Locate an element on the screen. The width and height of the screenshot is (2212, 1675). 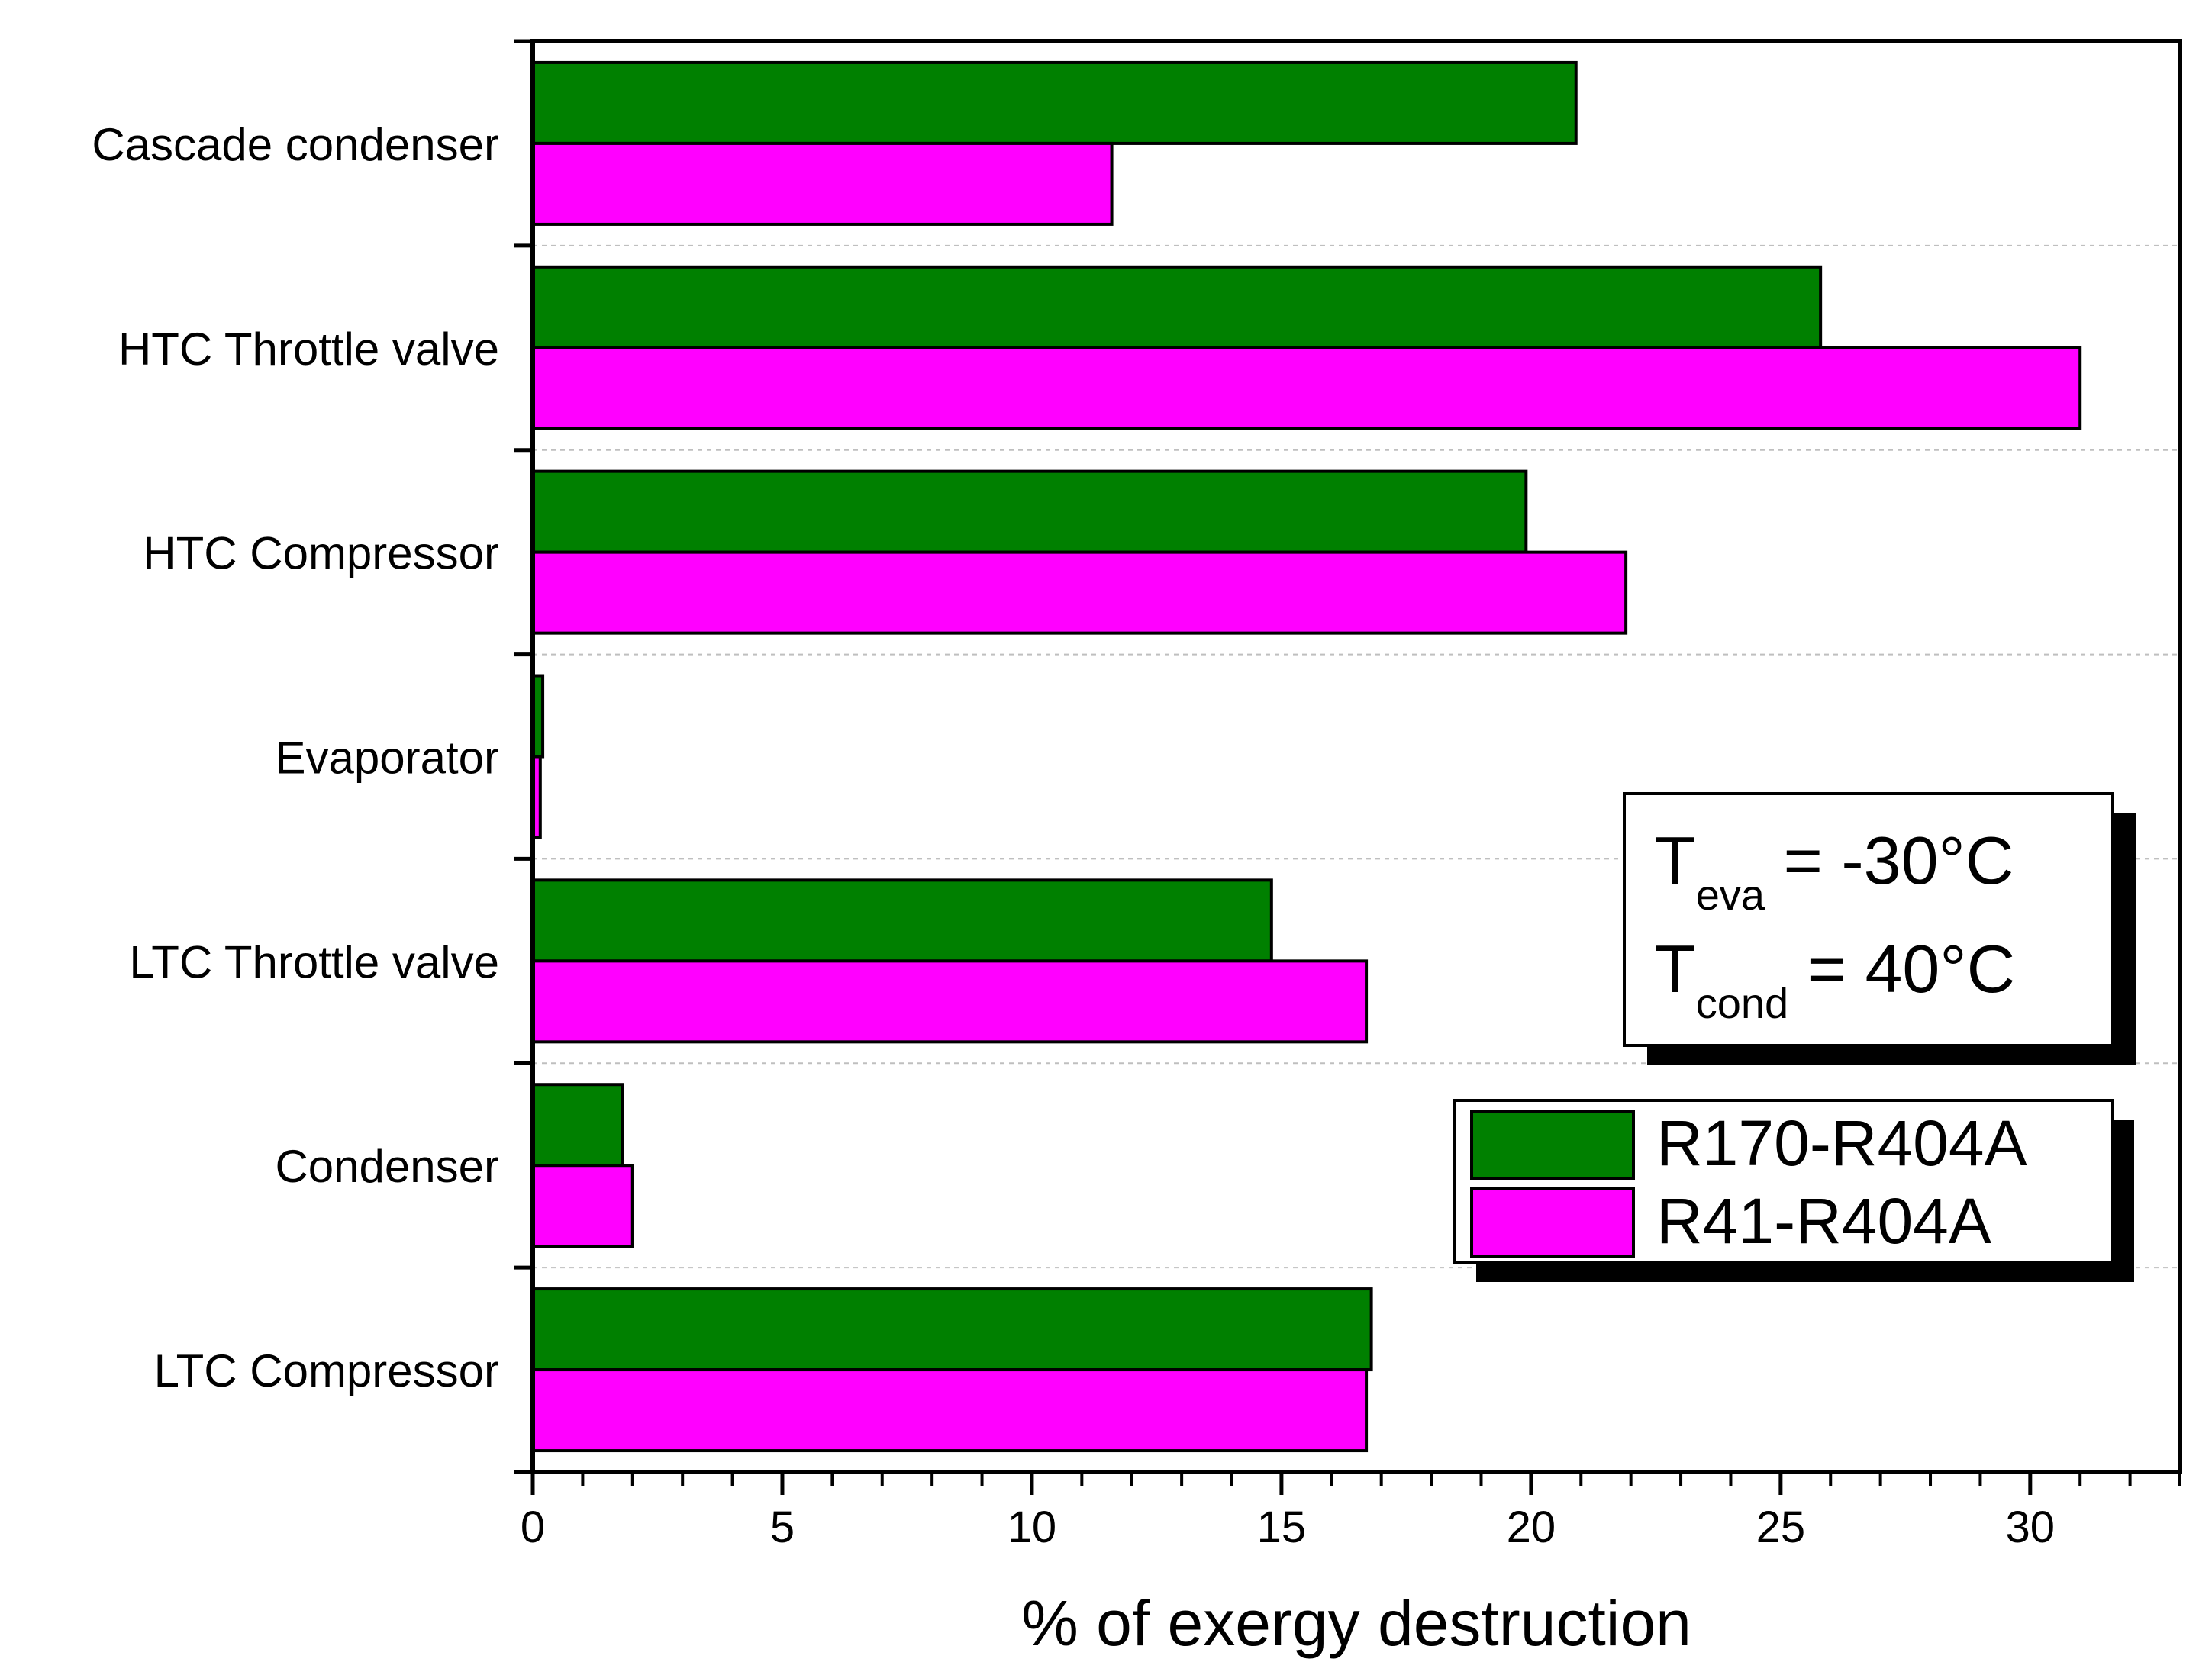
x-tick-label-10: 10 is located at coordinates (1032, 1528).